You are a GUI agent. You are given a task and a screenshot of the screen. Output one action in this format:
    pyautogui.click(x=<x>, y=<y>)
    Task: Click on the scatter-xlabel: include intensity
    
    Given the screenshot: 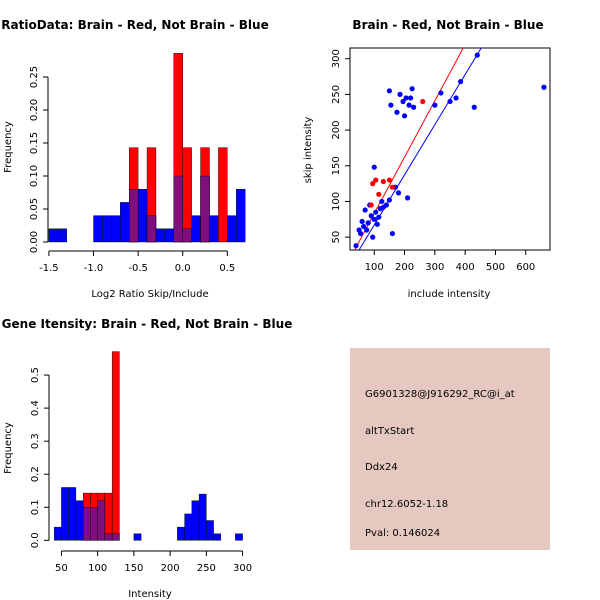 What is the action you would take?
    pyautogui.click(x=449, y=294)
    